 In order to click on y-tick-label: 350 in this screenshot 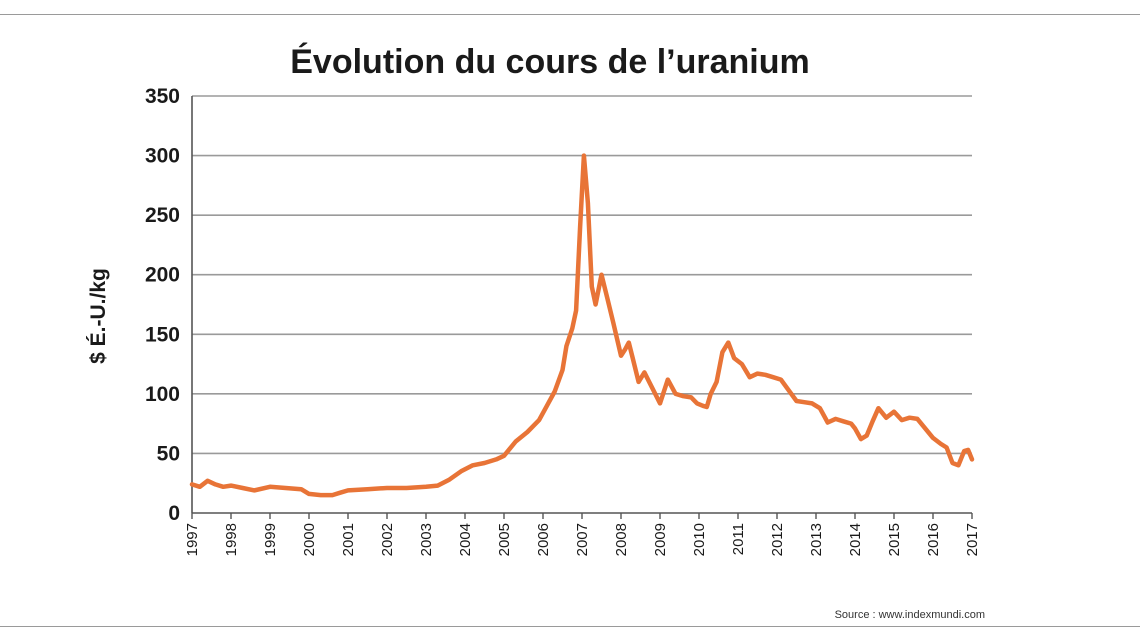, I will do `click(162, 96)`.